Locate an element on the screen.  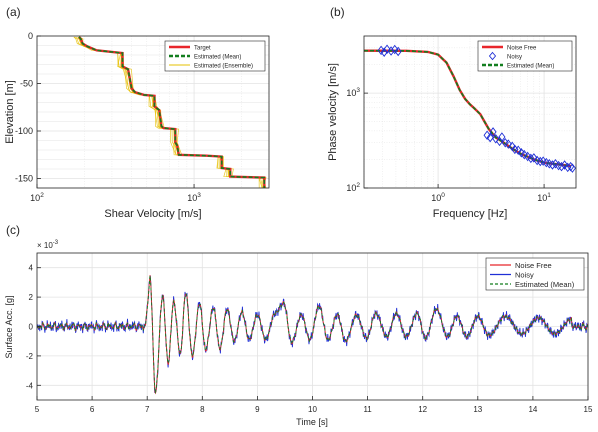
x-tick-label: 5 is located at coordinates (37, 409).